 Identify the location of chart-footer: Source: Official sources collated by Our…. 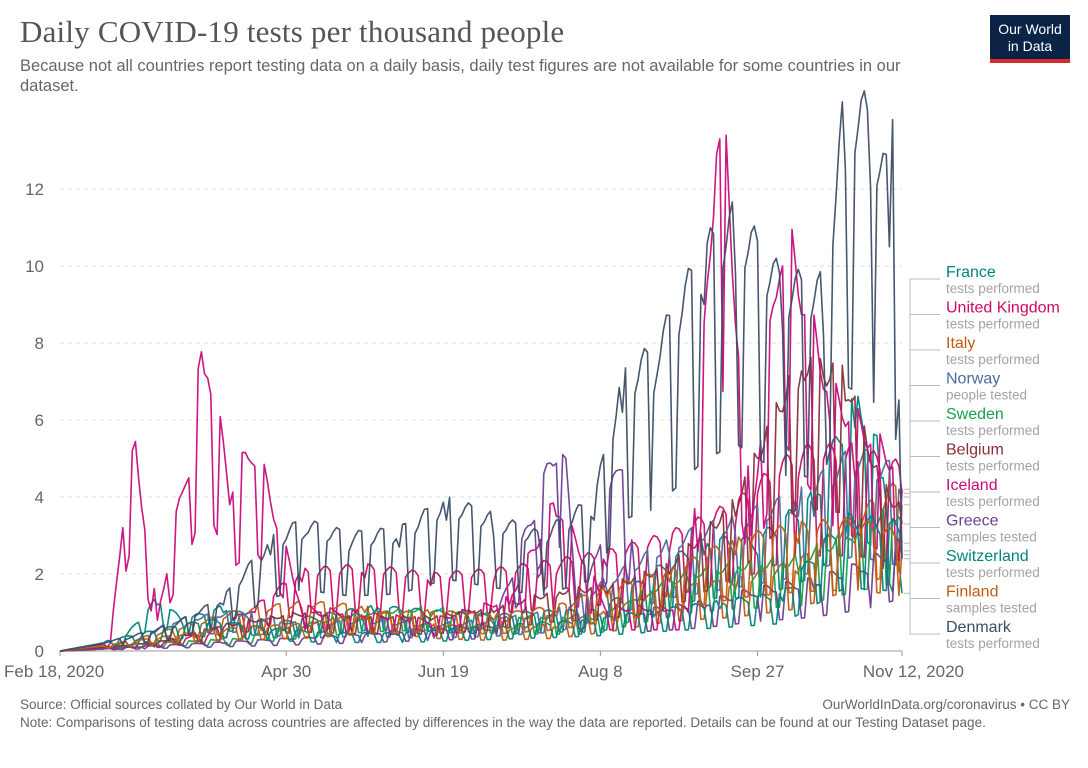
(545, 714).